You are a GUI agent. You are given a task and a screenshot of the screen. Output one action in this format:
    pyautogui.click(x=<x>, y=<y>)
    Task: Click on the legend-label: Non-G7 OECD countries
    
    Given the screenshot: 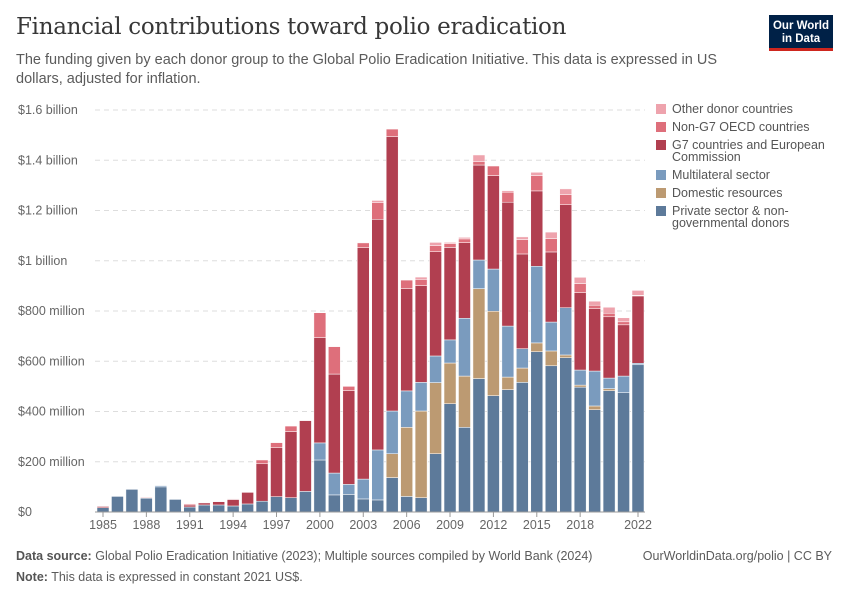 What is the action you would take?
    pyautogui.click(x=741, y=127)
    